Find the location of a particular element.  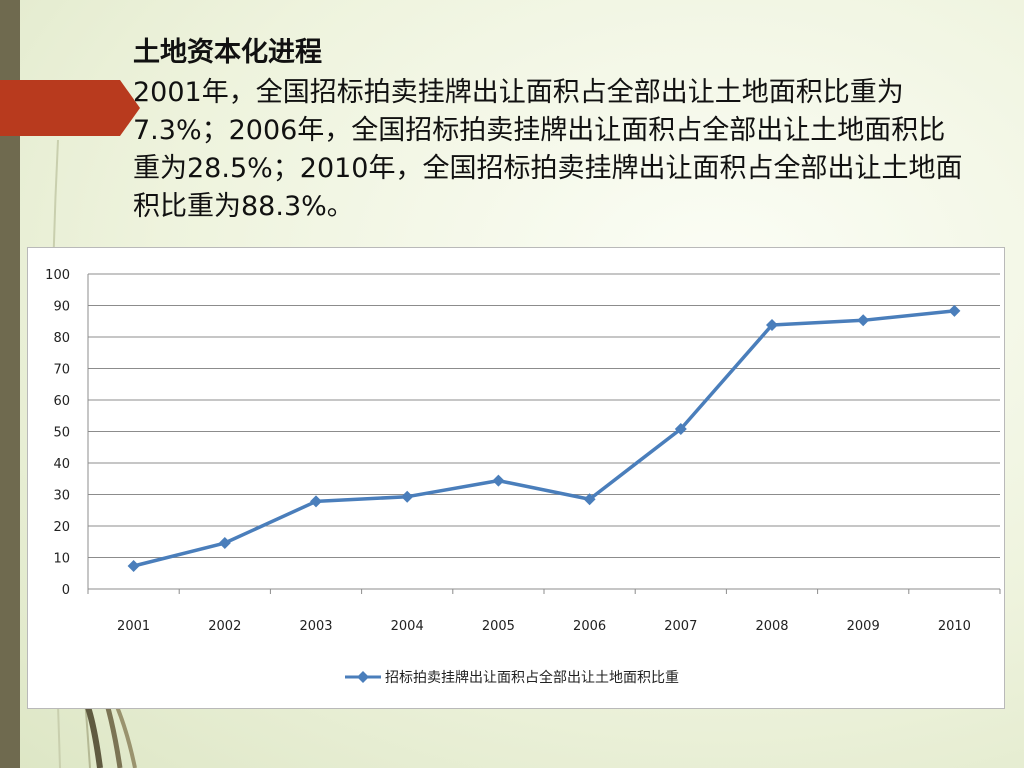

x-tick-label: 2001 is located at coordinates (133, 626).